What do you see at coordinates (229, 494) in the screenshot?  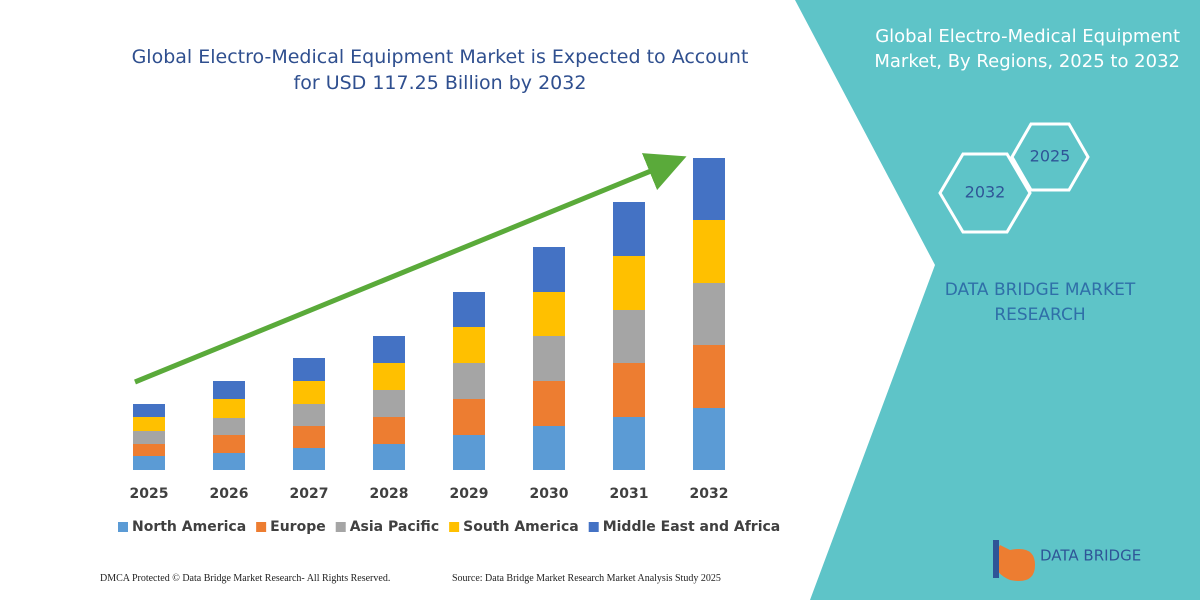 I see `x-tick-label: 2026` at bounding box center [229, 494].